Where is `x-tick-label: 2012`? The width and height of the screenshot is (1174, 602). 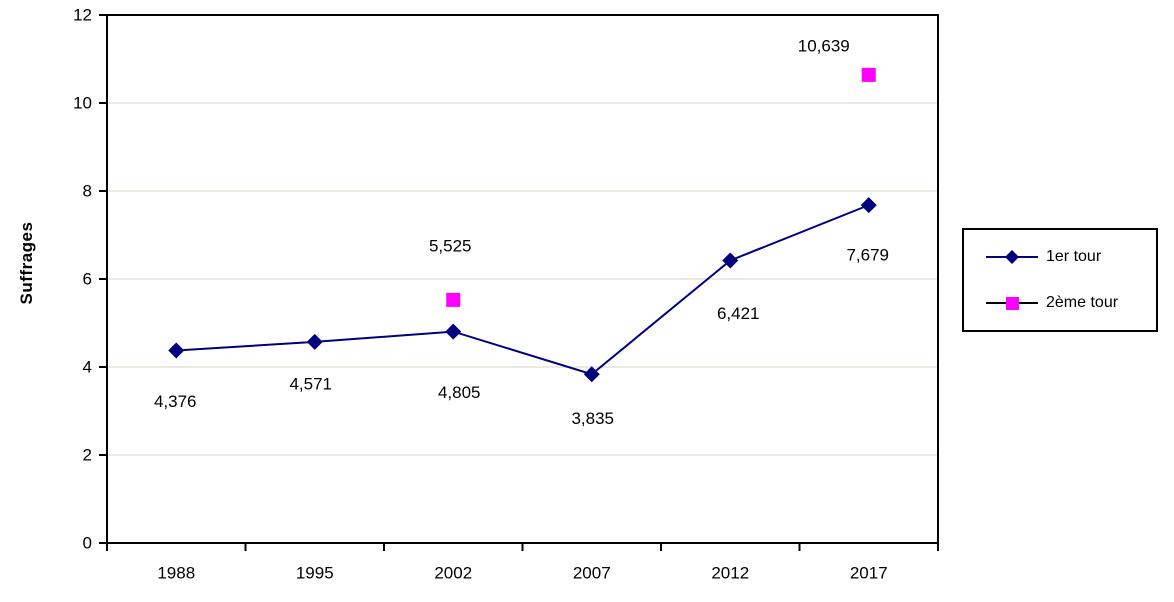
x-tick-label: 2012 is located at coordinates (730, 573).